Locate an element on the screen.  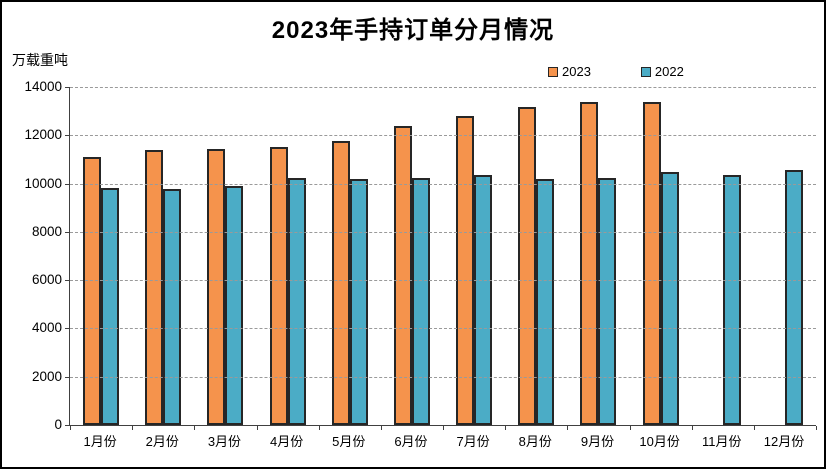
x-tick-label-10月份: 10月份 is located at coordinates (659, 441).